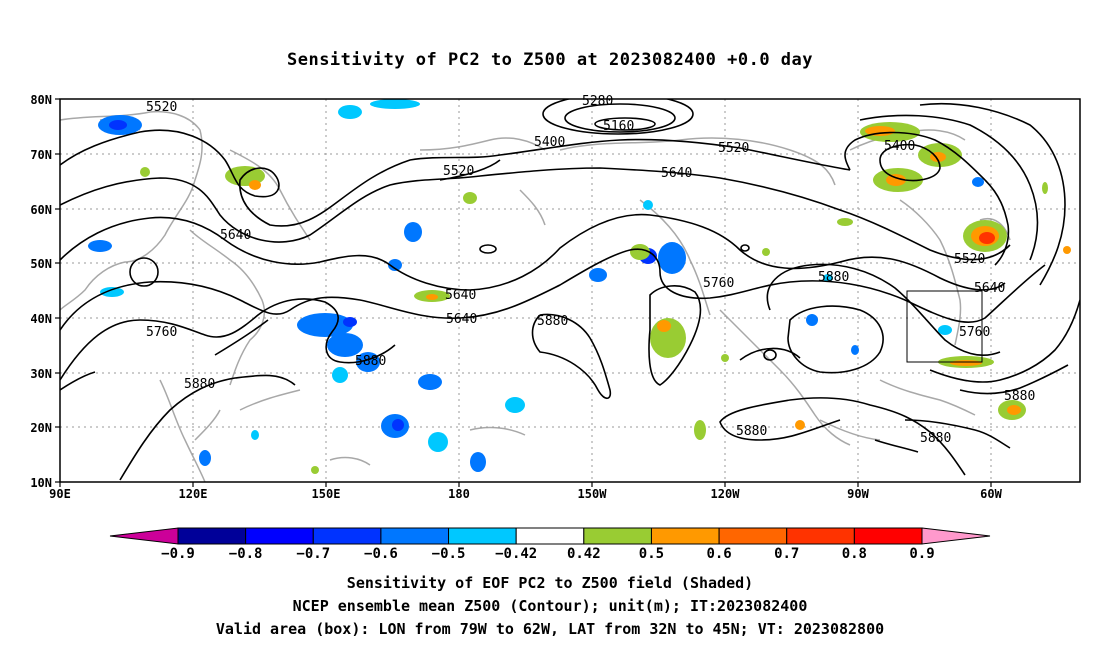 The width and height of the screenshot is (1100, 650). Describe the element at coordinates (41, 483) in the screenshot. I see `lat-label: 10N` at that location.